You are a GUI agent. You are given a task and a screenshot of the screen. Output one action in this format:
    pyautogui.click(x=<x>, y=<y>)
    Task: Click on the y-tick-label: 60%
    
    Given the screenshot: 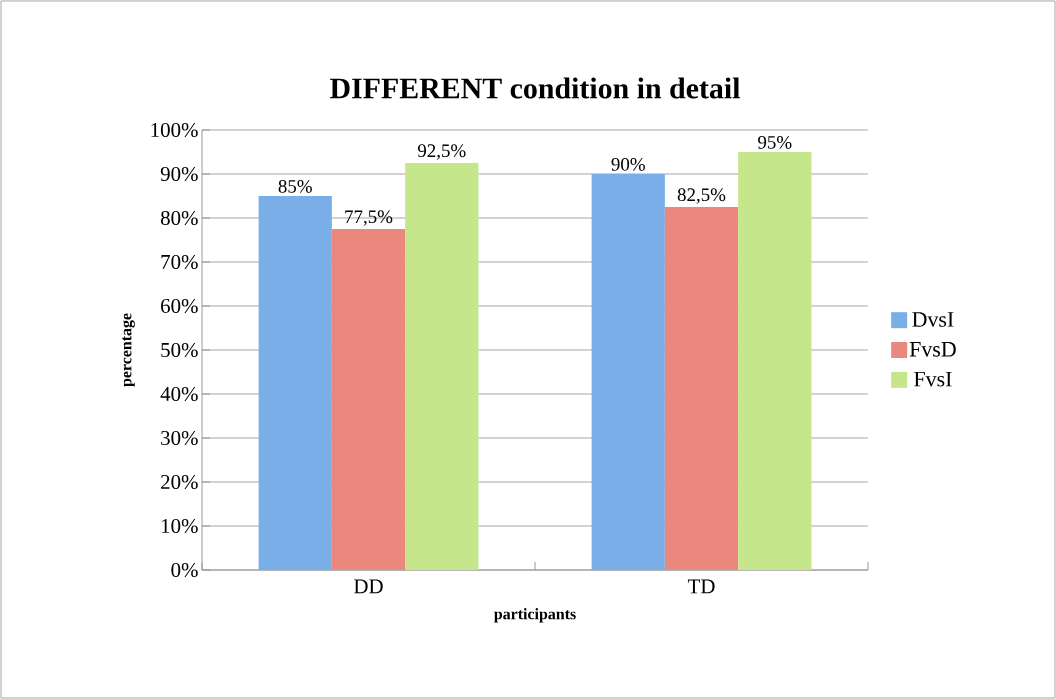 What is the action you would take?
    pyautogui.click(x=179, y=306)
    